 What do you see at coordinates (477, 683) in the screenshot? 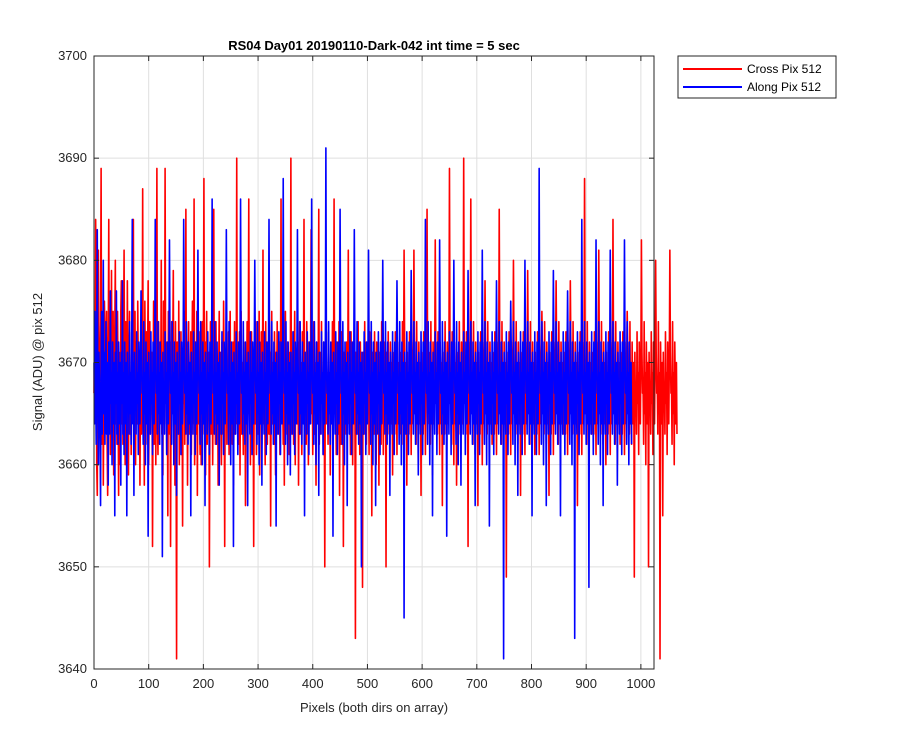
I see `x-tick-label: 700` at bounding box center [477, 683].